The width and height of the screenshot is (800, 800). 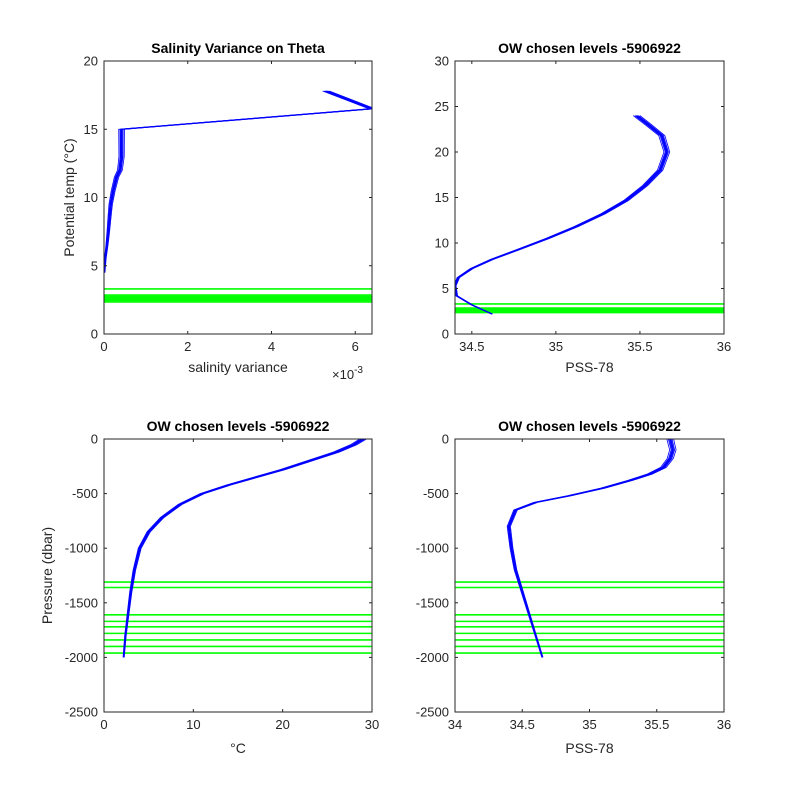 I want to click on y-axis-label: Potential temp (°C), so click(x=69, y=197).